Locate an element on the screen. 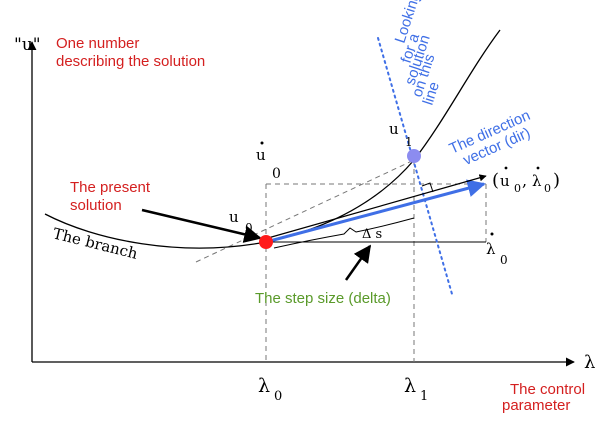 Image resolution: width=614 pixels, height=422 pixels. x-axis-caption-line1: The control is located at coordinates (547, 389).